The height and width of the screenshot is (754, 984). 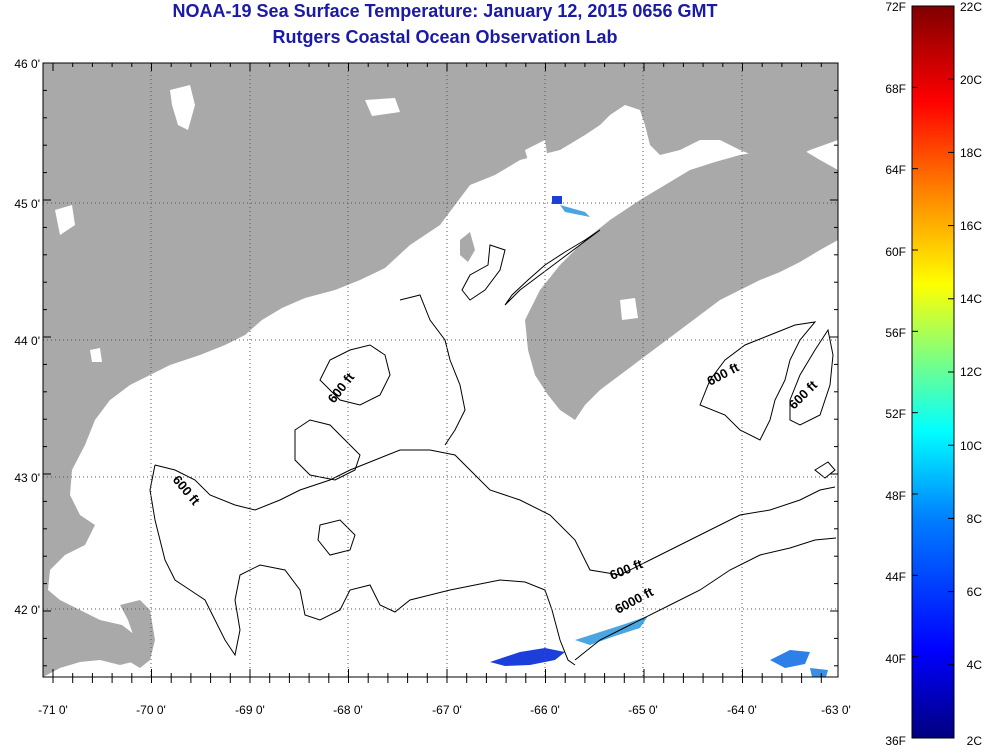 I want to click on colorbar-f-label: 40F, so click(x=895, y=659).